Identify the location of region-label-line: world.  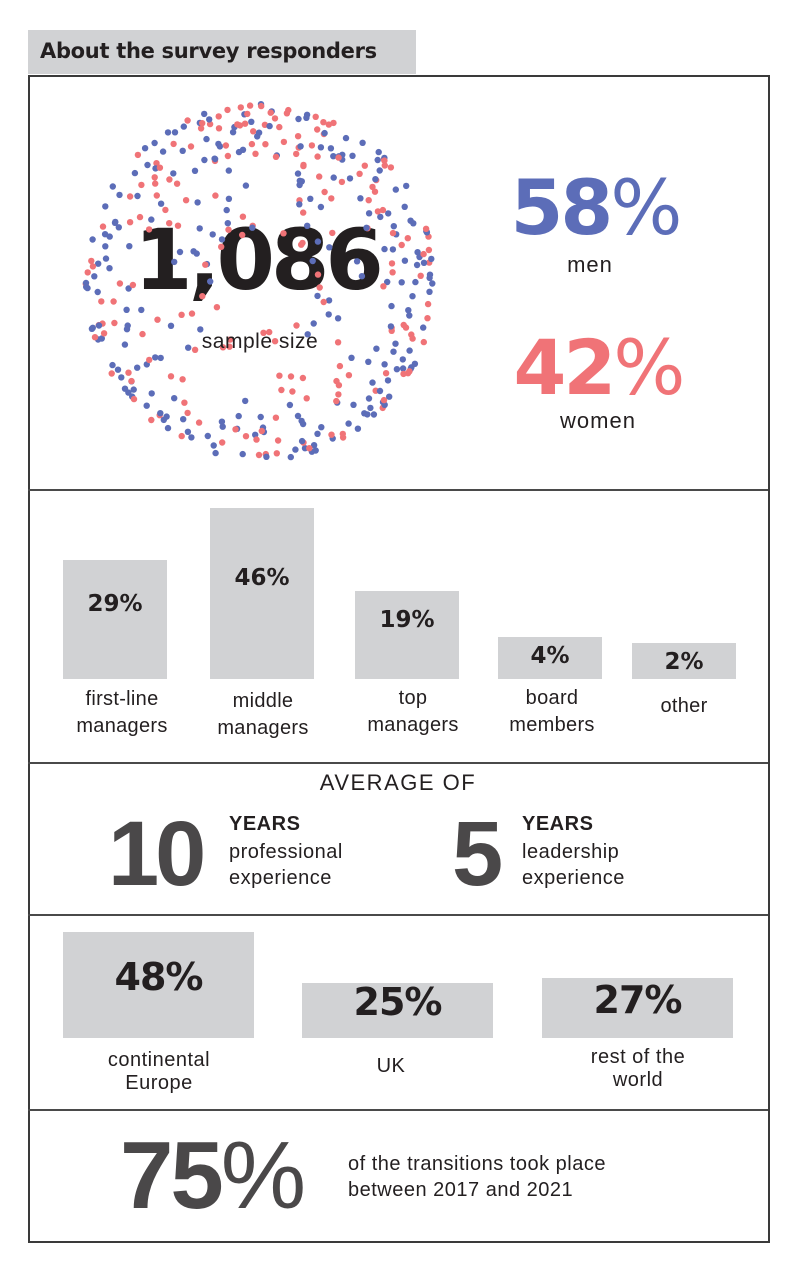
(638, 1080).